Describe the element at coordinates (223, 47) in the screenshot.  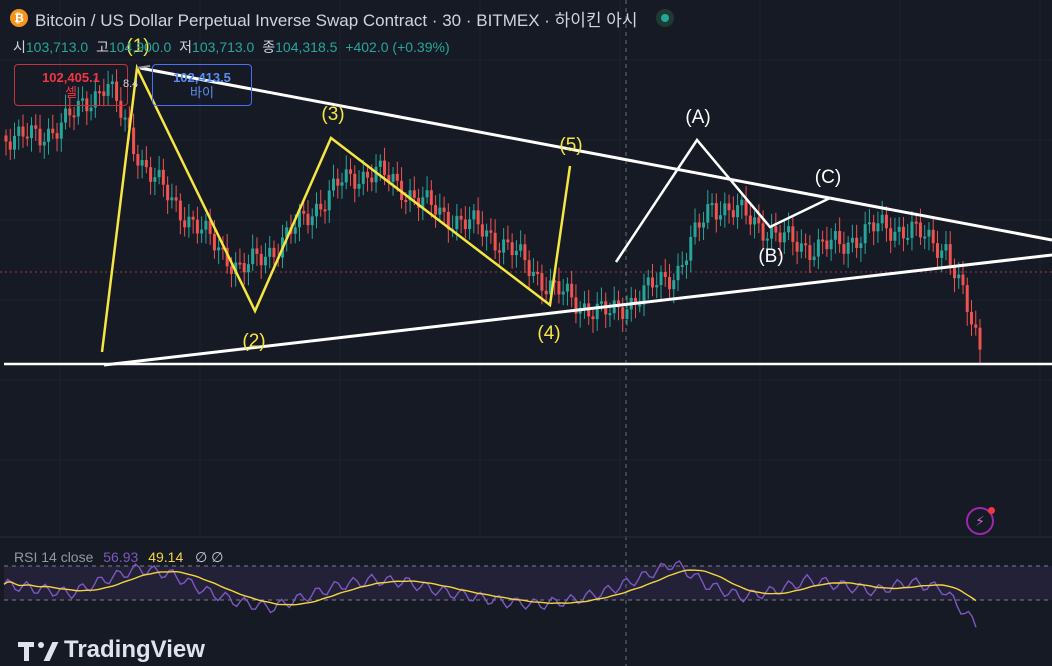
I see `low-value: 103,713.0` at that location.